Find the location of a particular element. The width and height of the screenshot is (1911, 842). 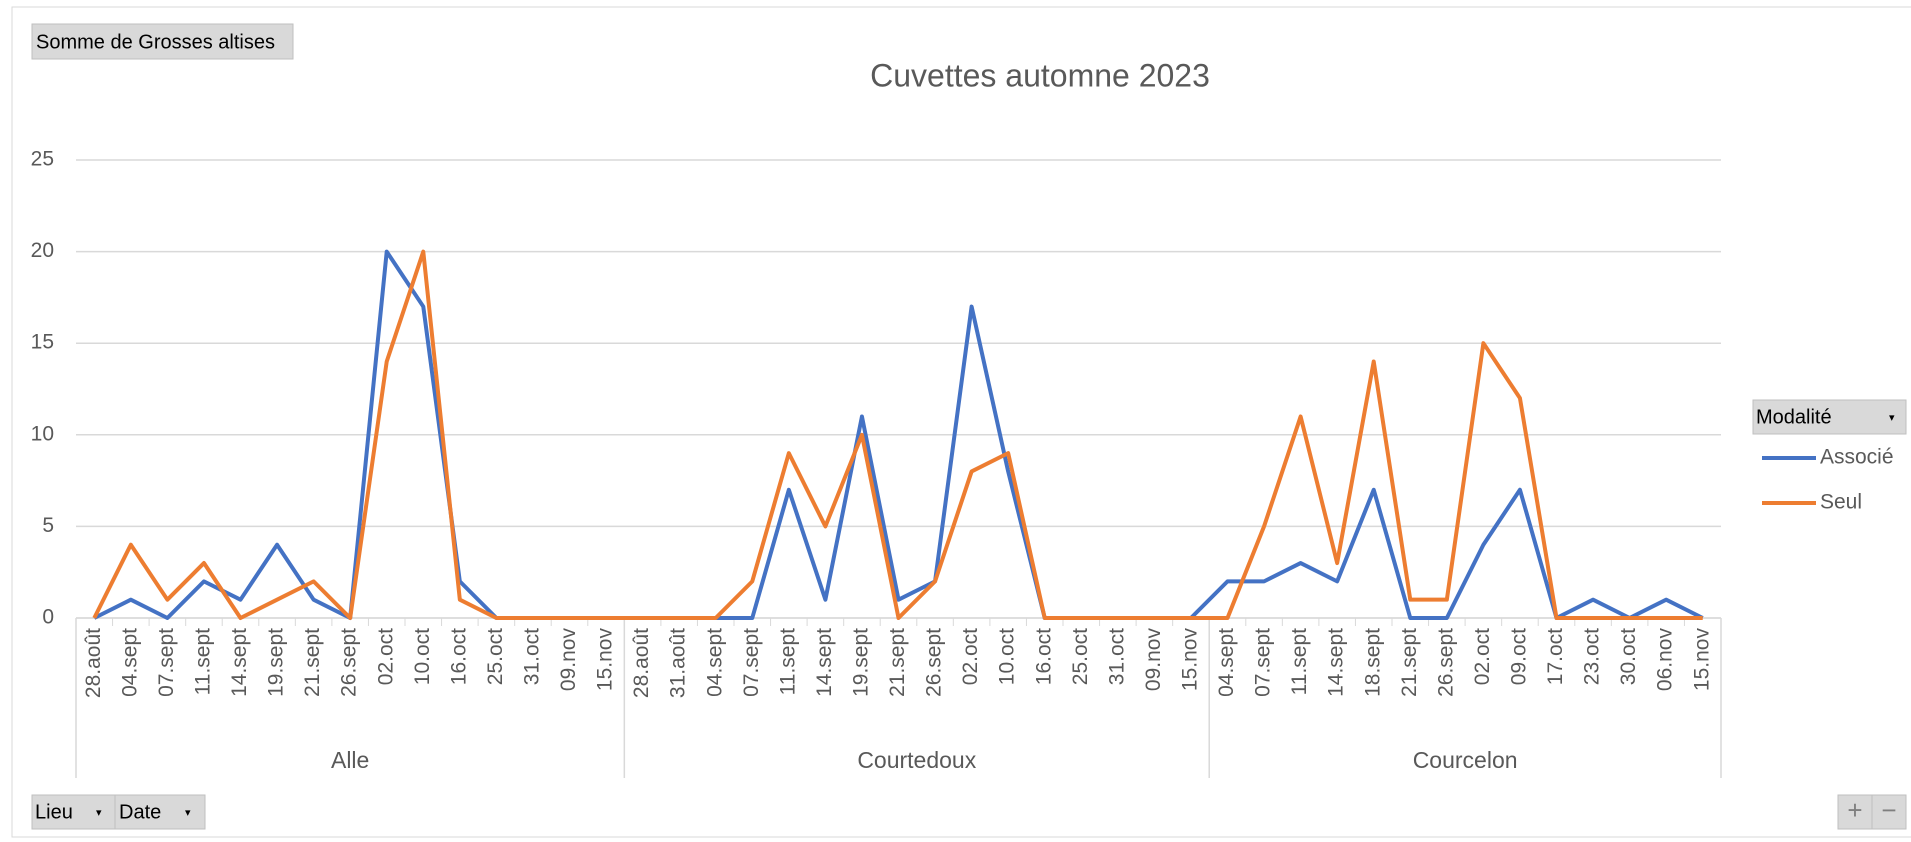

chart-title: Cuvettes automne 2023 is located at coordinates (1040, 75).